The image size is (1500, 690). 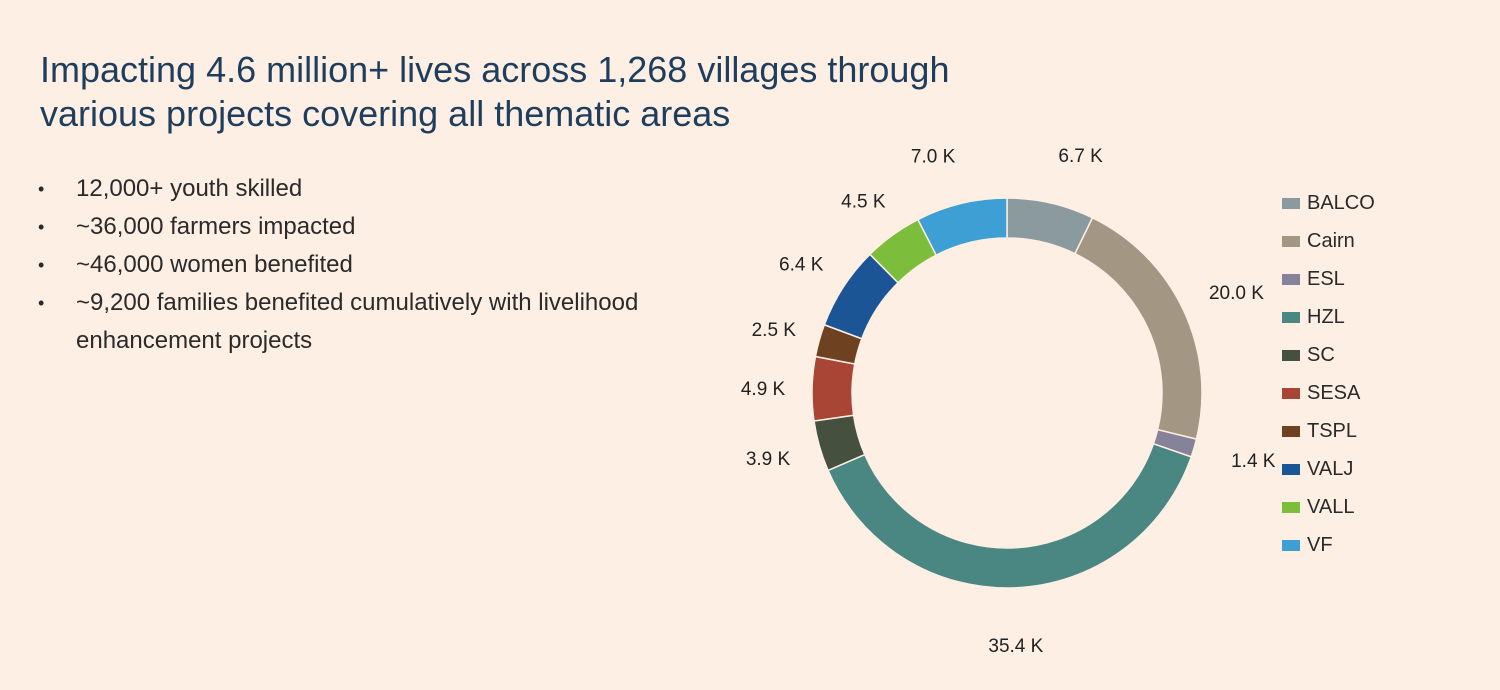 I want to click on chart-legend: BALCO Cairn ESL HZL SC SESA TSPL VALJ VALL VF, so click(x=1382, y=374).